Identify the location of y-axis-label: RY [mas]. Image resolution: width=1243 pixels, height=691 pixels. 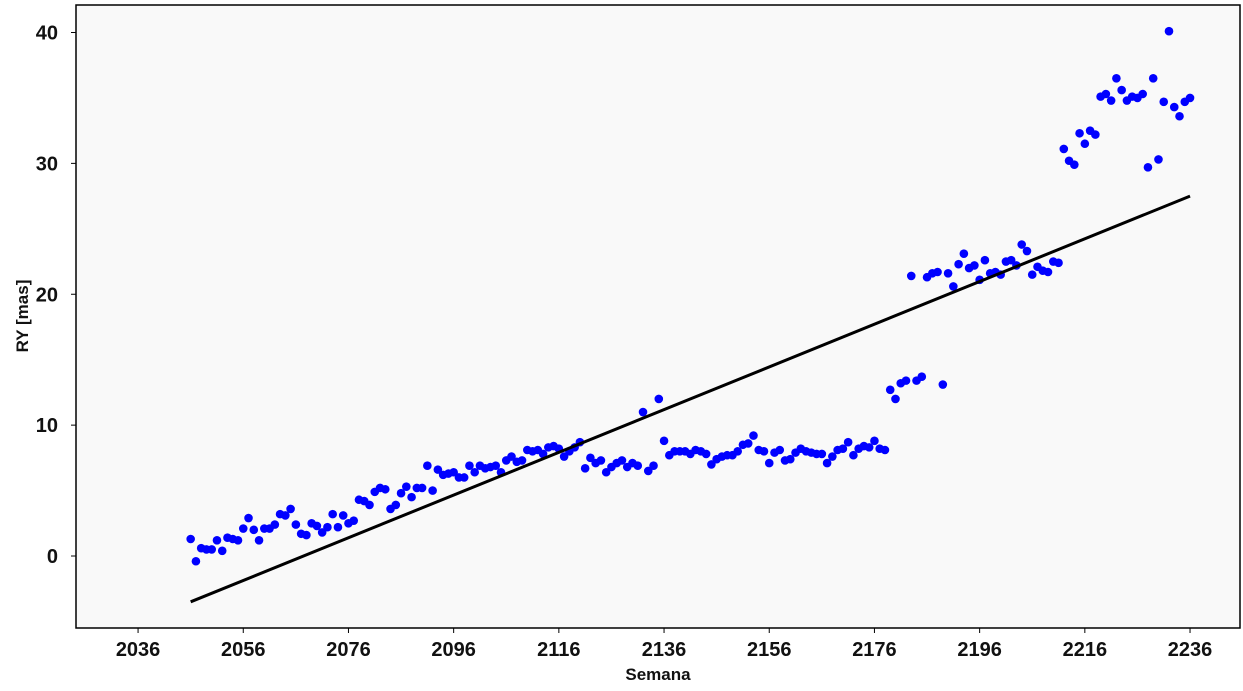
(22, 316).